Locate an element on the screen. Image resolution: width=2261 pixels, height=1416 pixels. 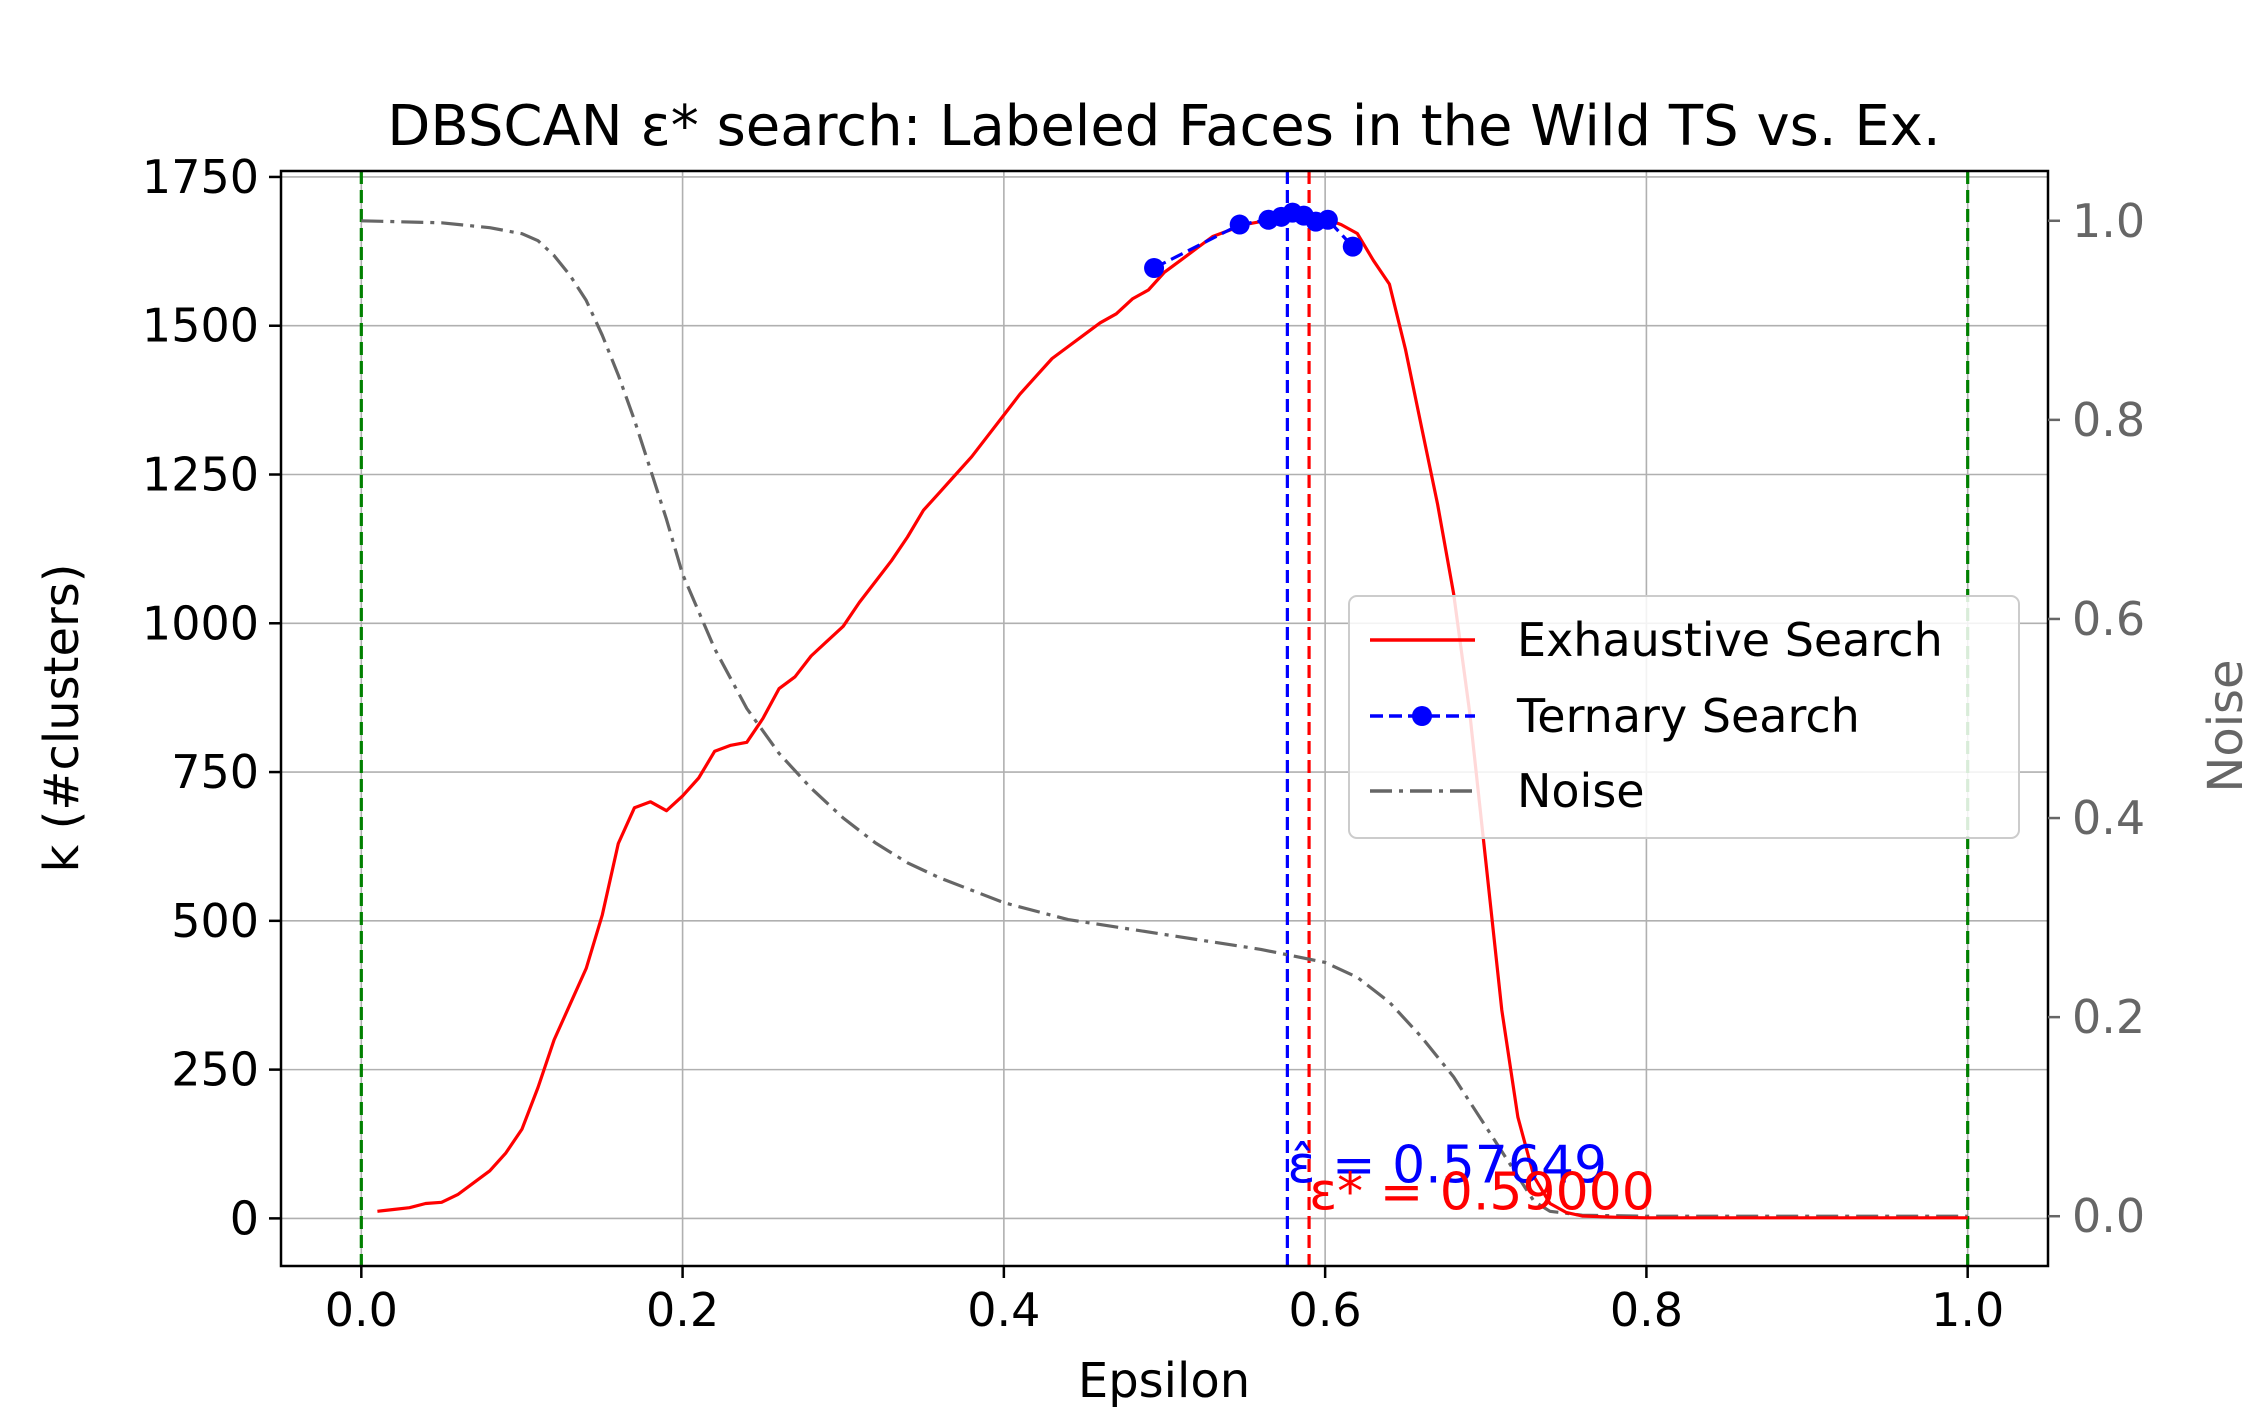
y-right-tick-label-1: 0.2 is located at coordinates (2108, 1017).